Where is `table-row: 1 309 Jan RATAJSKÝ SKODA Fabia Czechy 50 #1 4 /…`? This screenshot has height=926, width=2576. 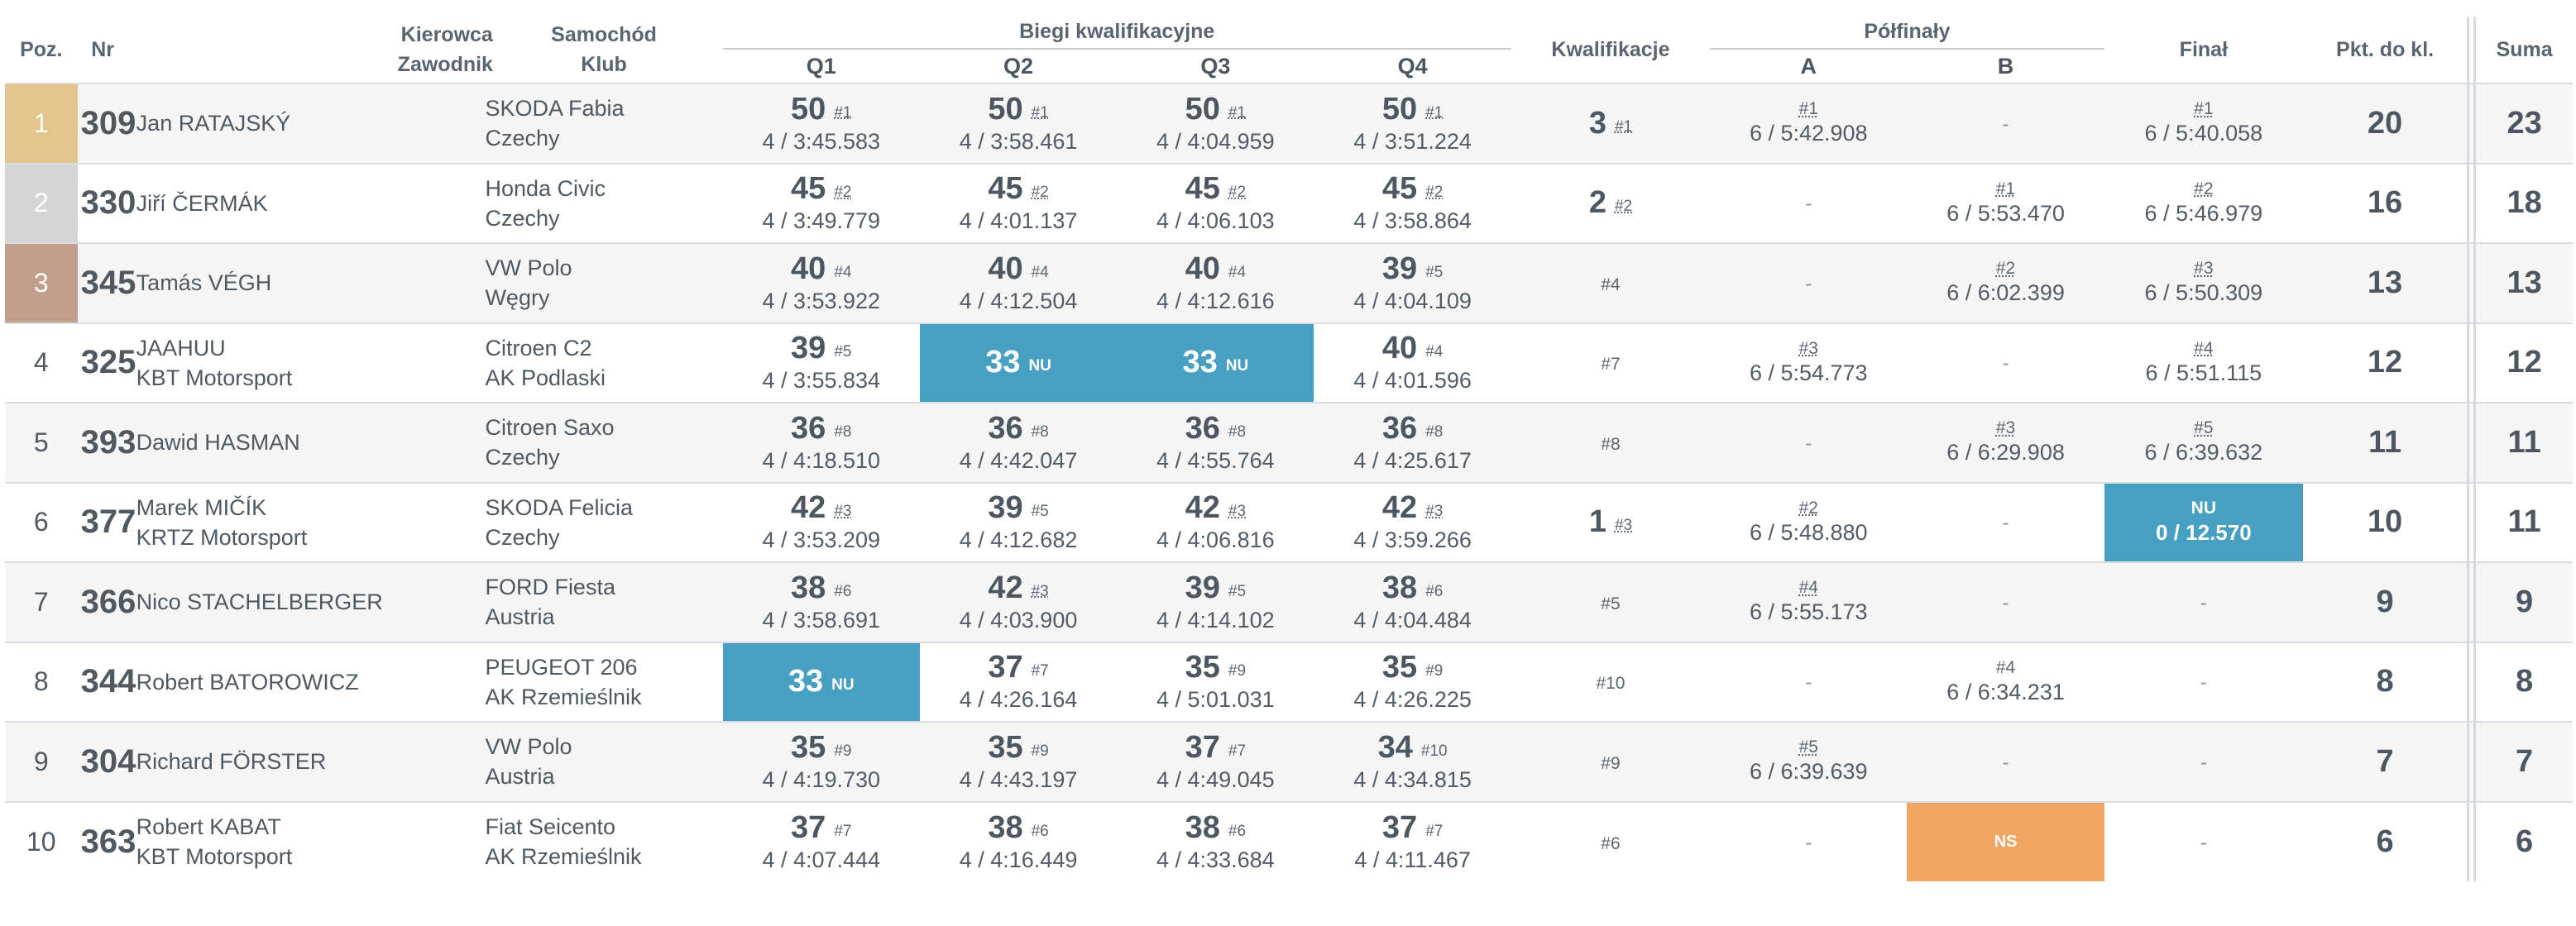
table-row: 1 309 Jan RATAJSKÝ SKODA Fabia Czechy 50 #1 4 /… is located at coordinates (1289, 123).